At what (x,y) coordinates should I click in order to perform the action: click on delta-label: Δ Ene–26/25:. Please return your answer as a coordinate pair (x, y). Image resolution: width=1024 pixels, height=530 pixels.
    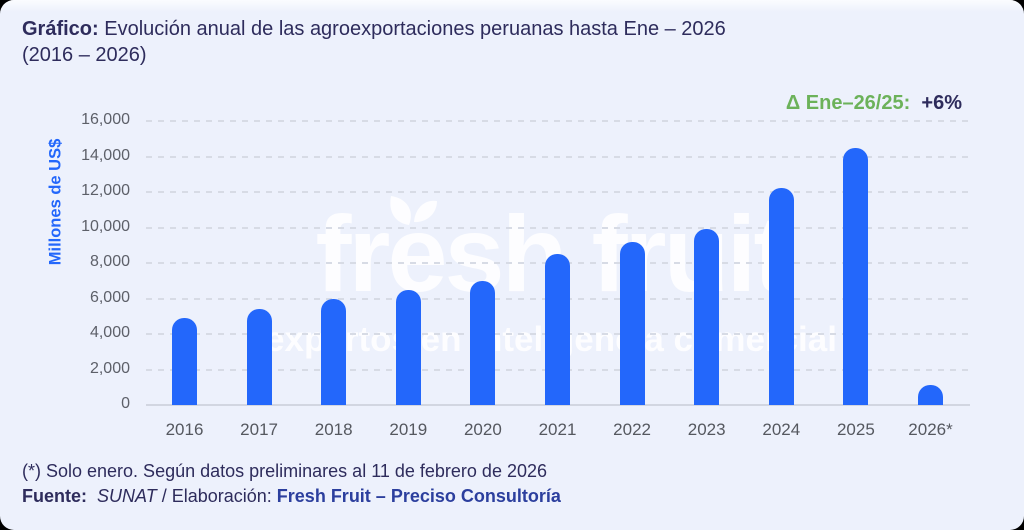
    Looking at the image, I should click on (848, 103).